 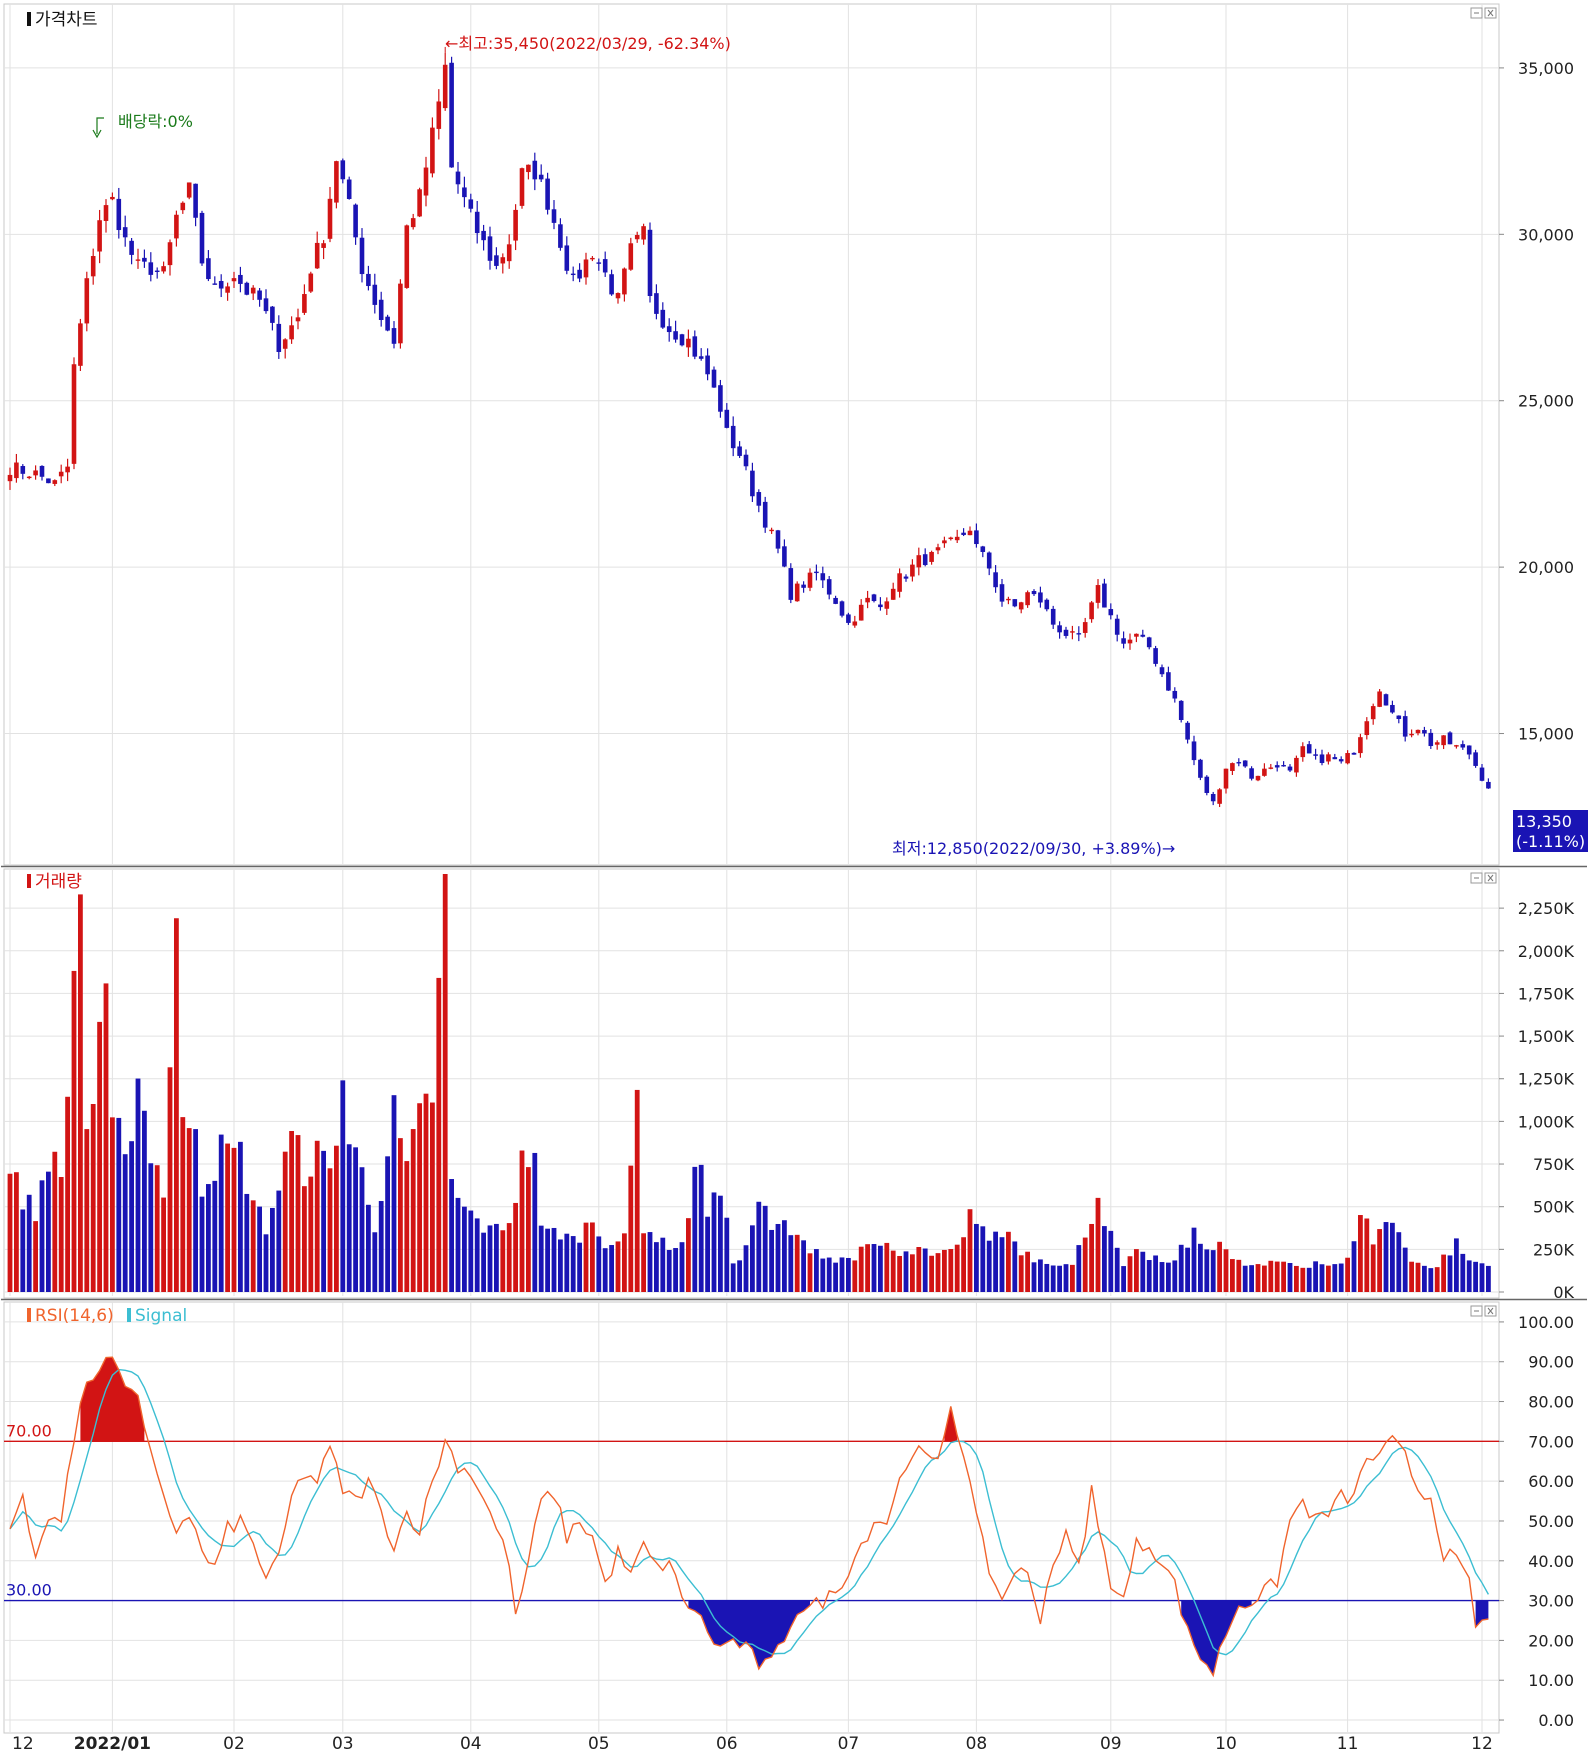 What do you see at coordinates (951, 1424) in the screenshot?
I see `rsi-overbought-fill` at bounding box center [951, 1424].